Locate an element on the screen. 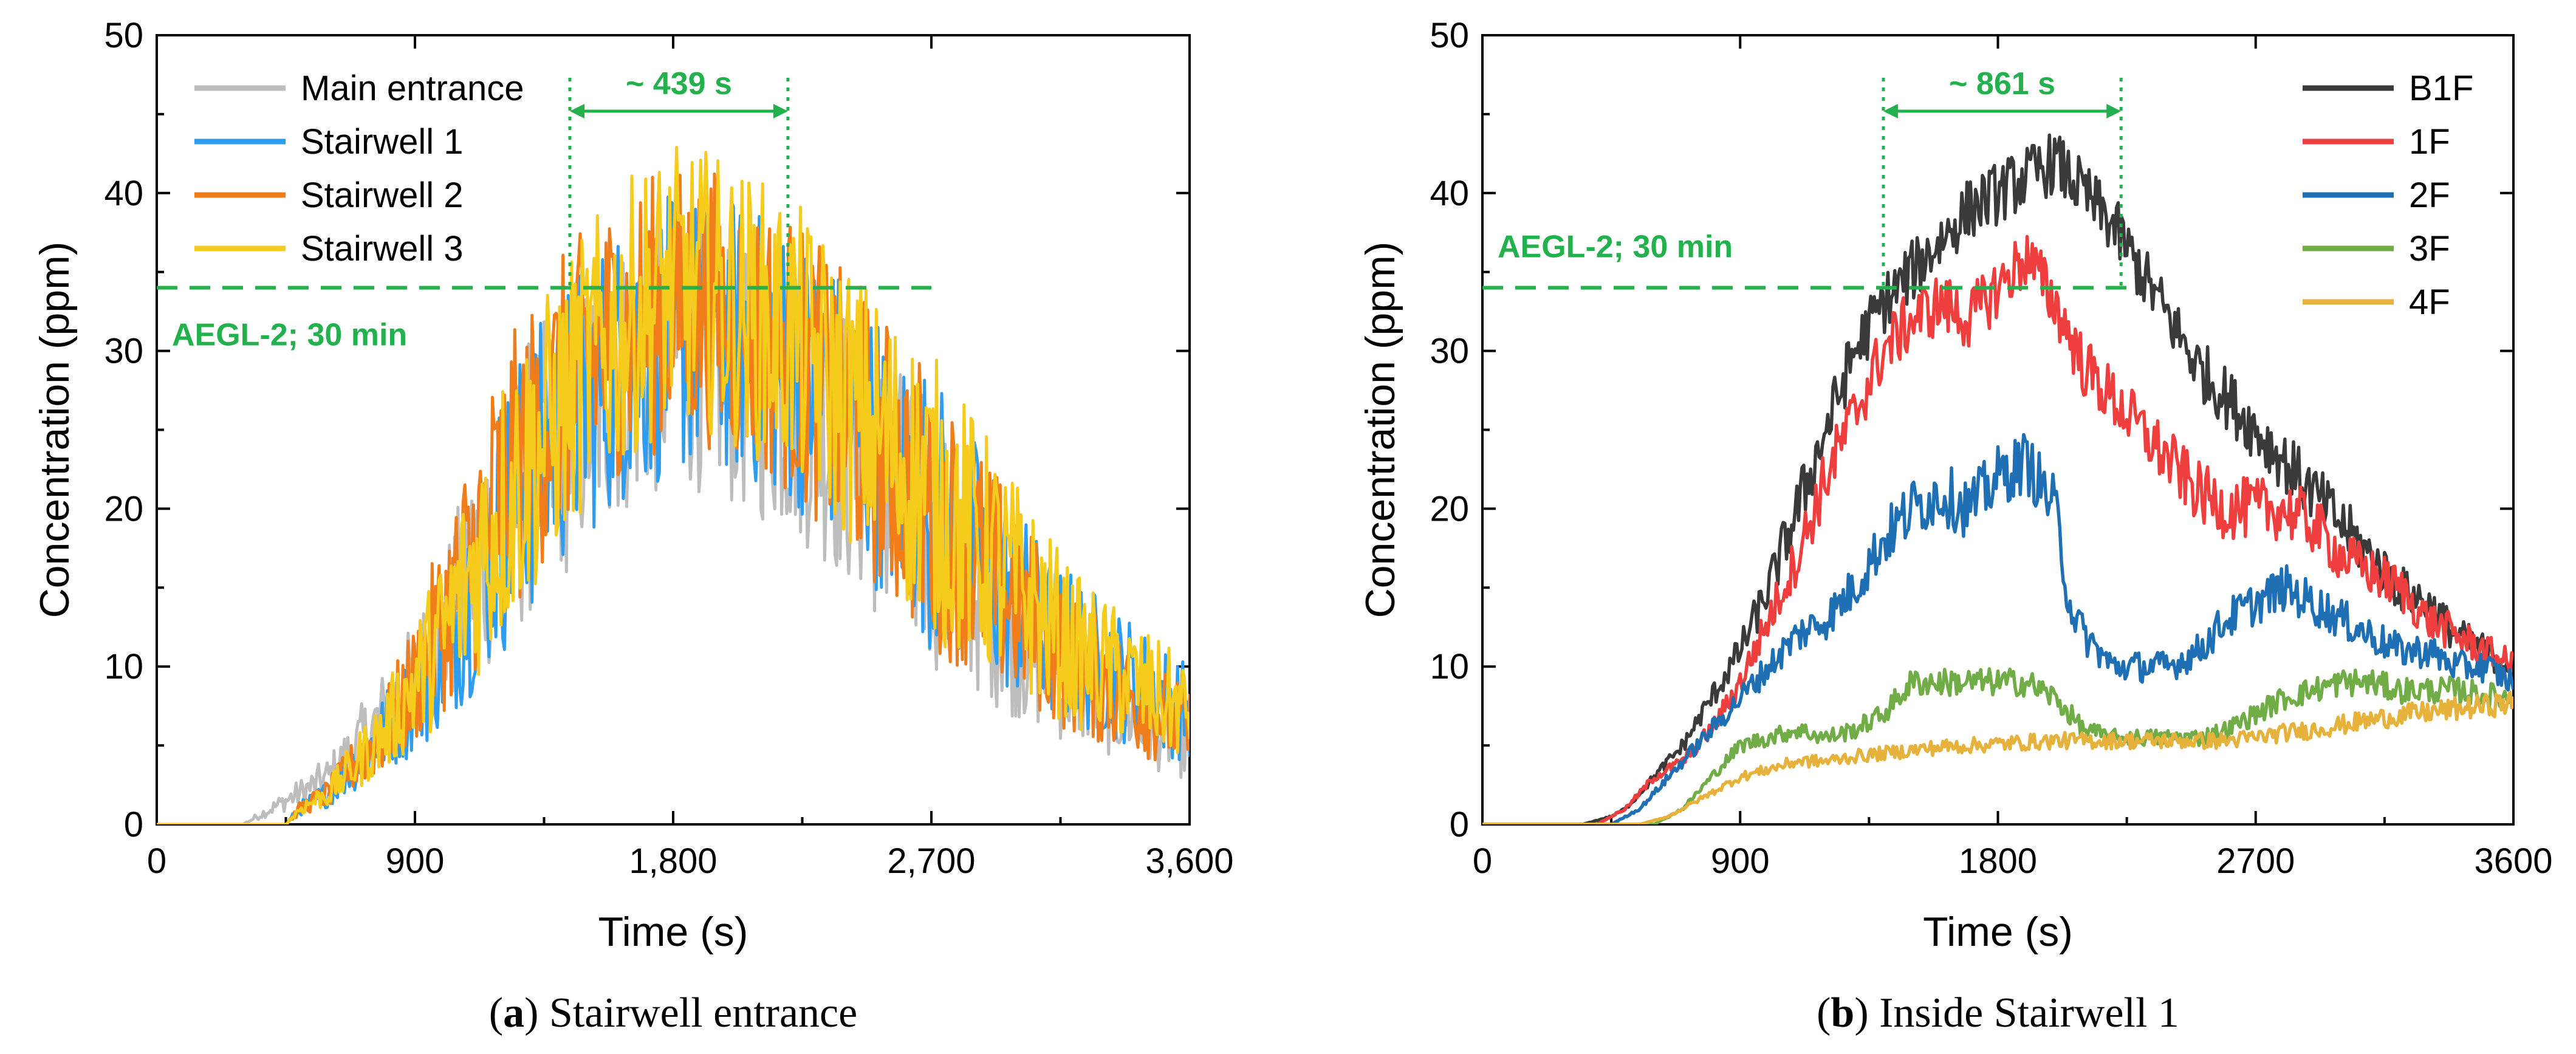 Image resolution: width=2576 pixels, height=1054 pixels. interval-label: ~ 861 s is located at coordinates (2002, 83).